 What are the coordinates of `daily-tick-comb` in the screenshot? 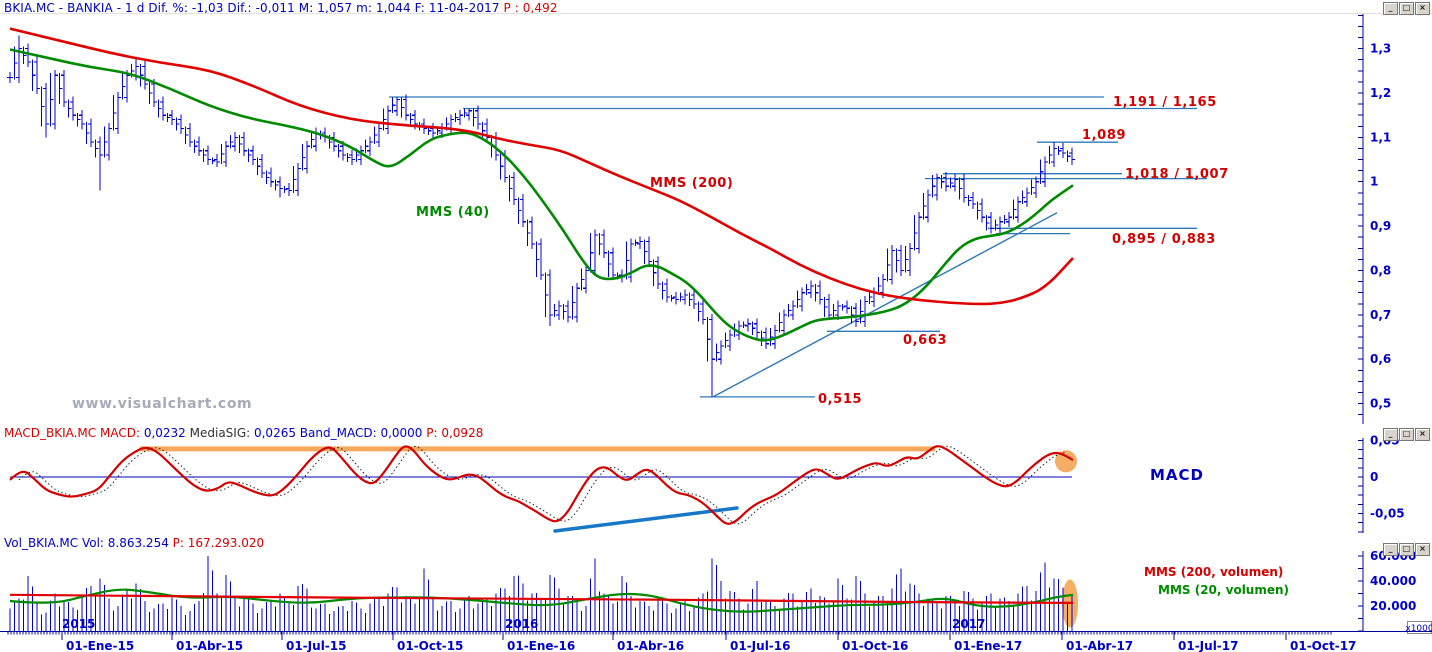 It's located at (669, 633).